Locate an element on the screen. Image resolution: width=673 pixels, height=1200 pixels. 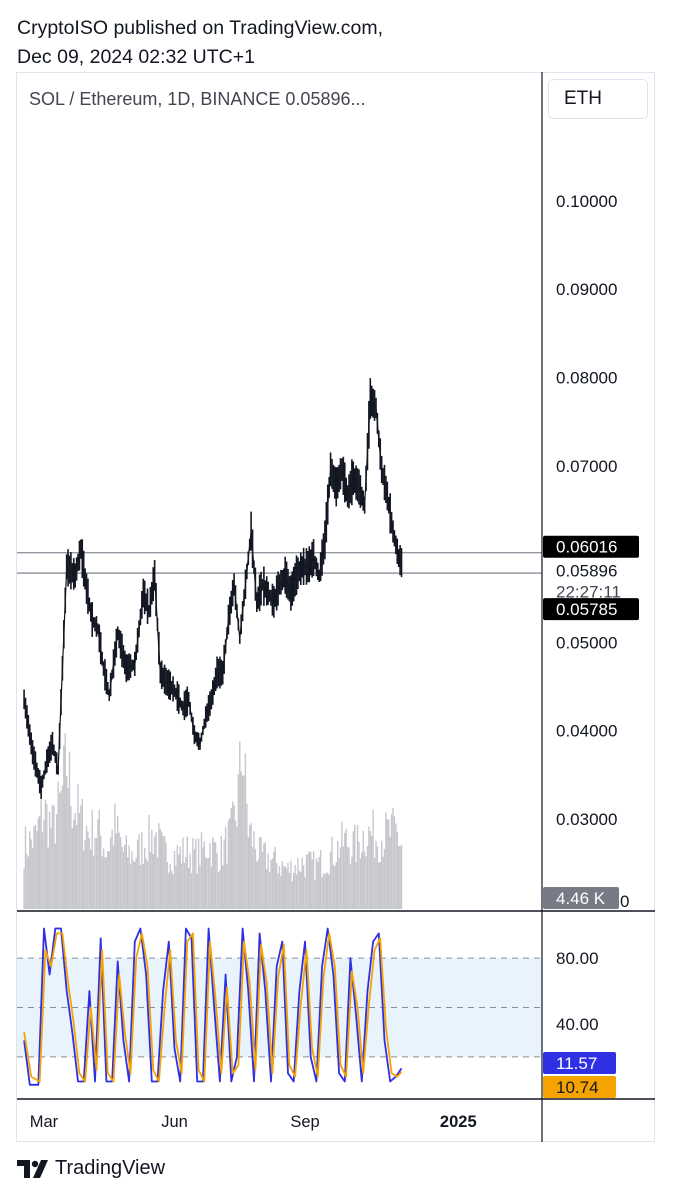
price-label-lower-level-bg is located at coordinates (591, 609).